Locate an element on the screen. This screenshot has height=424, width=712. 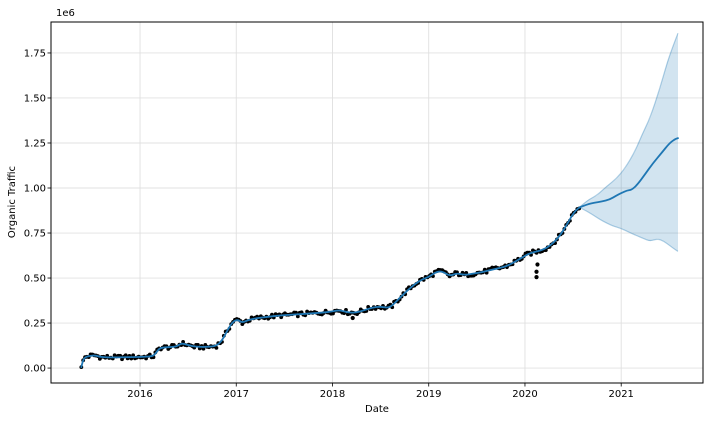
y-tick-label: 0.25 is located at coordinates (35, 324).